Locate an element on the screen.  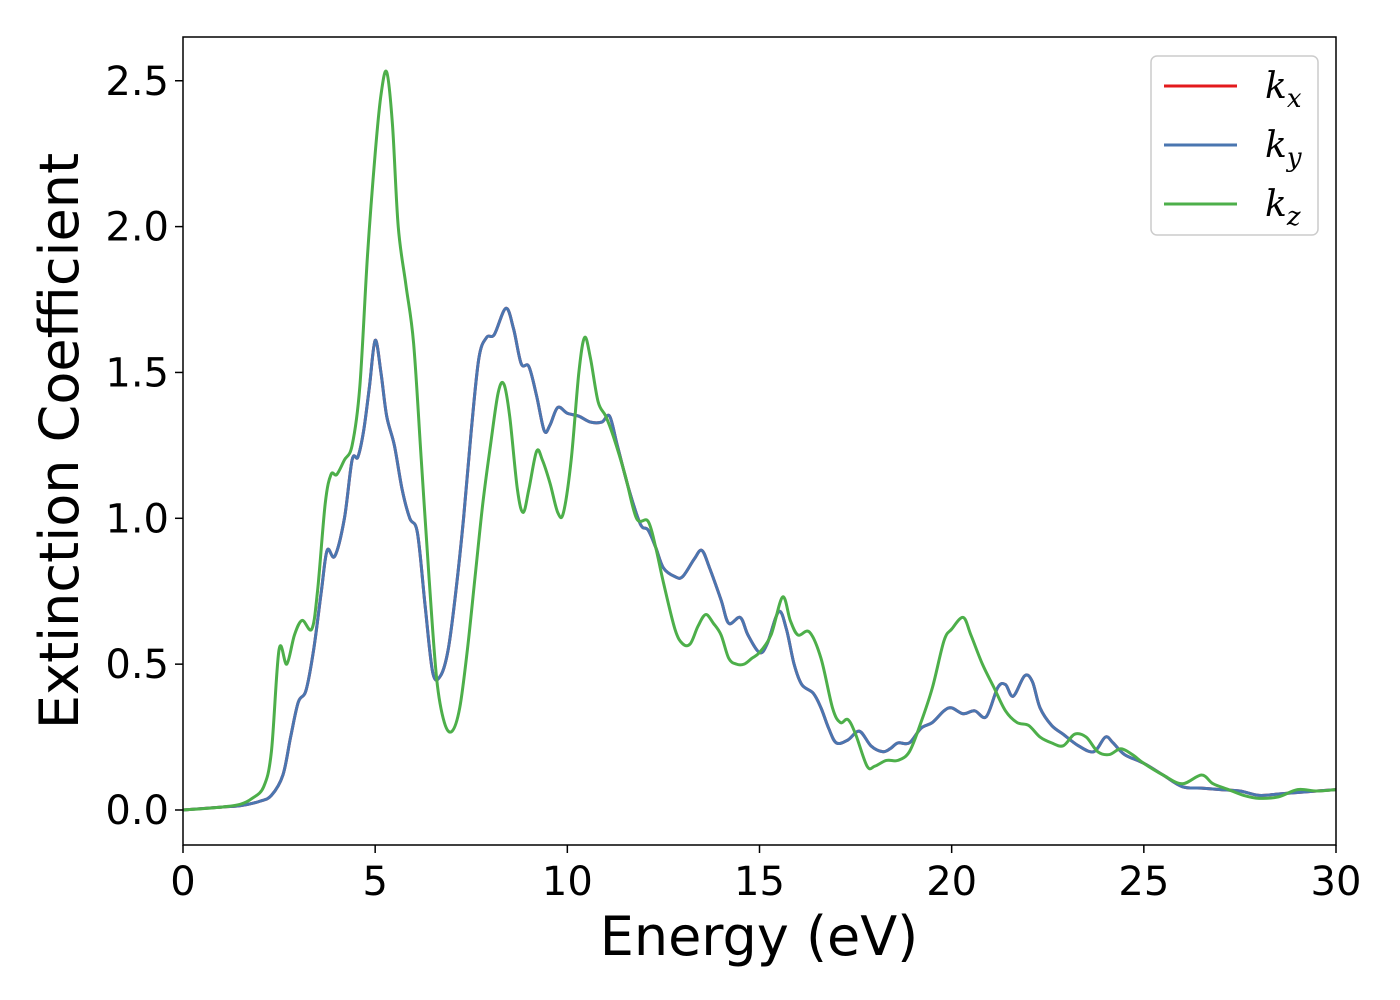
y-tick-label: 1.0 is located at coordinates (137, 519).